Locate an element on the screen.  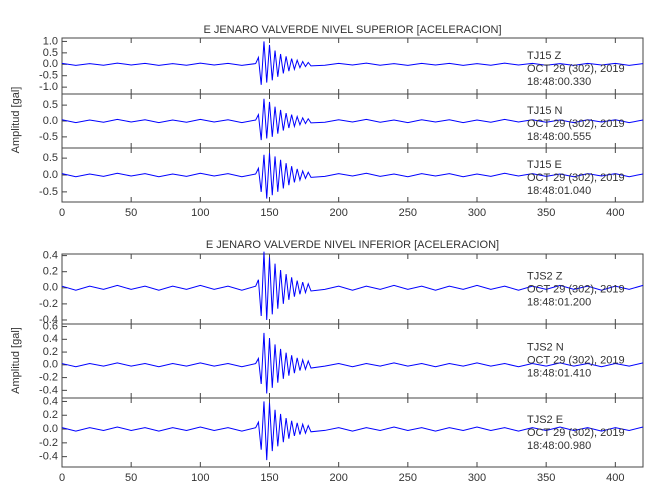
station-label: TJ15 N is located at coordinates (545, 111).